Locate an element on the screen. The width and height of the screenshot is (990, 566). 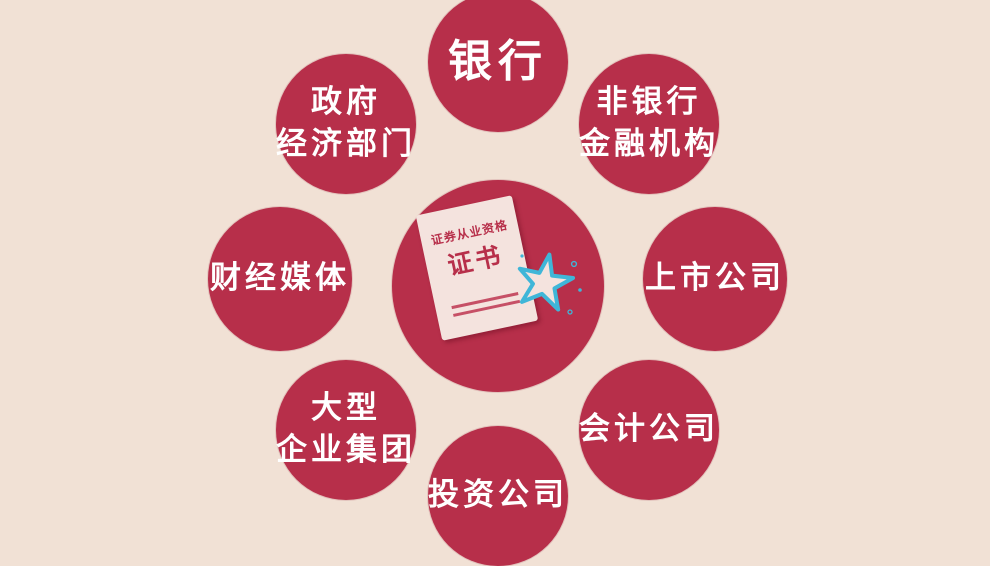
node-media-label: 财经媒体 is located at coordinates (280, 278).